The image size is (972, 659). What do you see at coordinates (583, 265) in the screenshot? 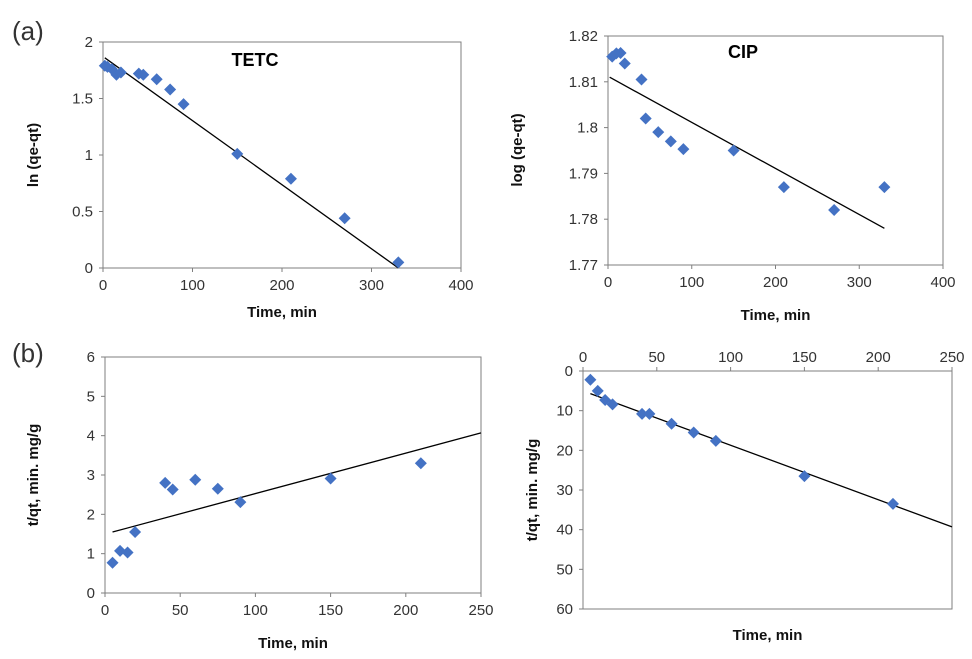
I see `chart-2-y-tick-label: 1.77` at bounding box center [583, 265].